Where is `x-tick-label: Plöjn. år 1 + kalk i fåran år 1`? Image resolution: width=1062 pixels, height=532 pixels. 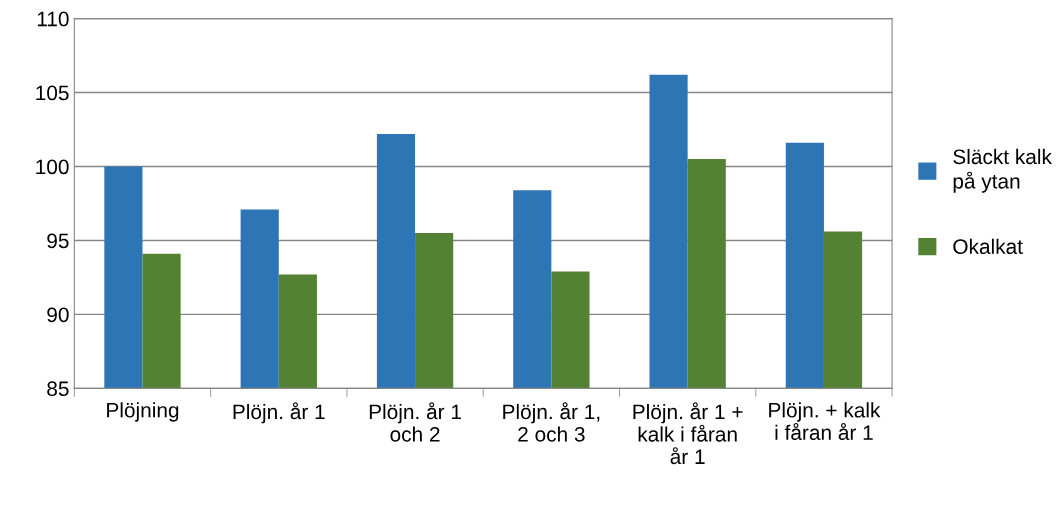 x-tick-label: Plöjn. år 1 + kalk i fåran år 1 is located at coordinates (688, 433).